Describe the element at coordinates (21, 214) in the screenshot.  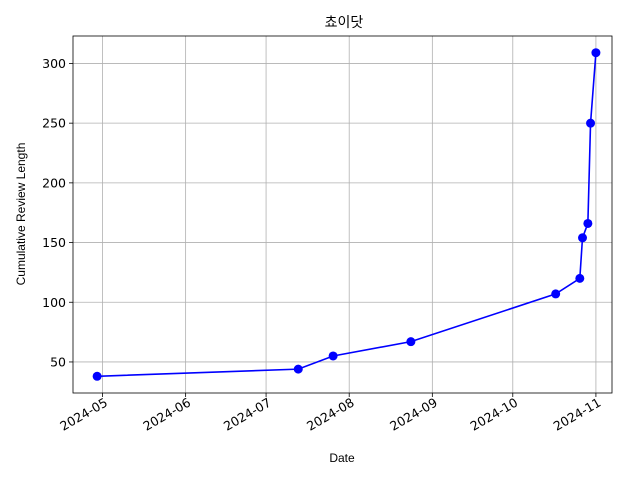
I see `y-axis-label: Cumulative Review Length` at that location.